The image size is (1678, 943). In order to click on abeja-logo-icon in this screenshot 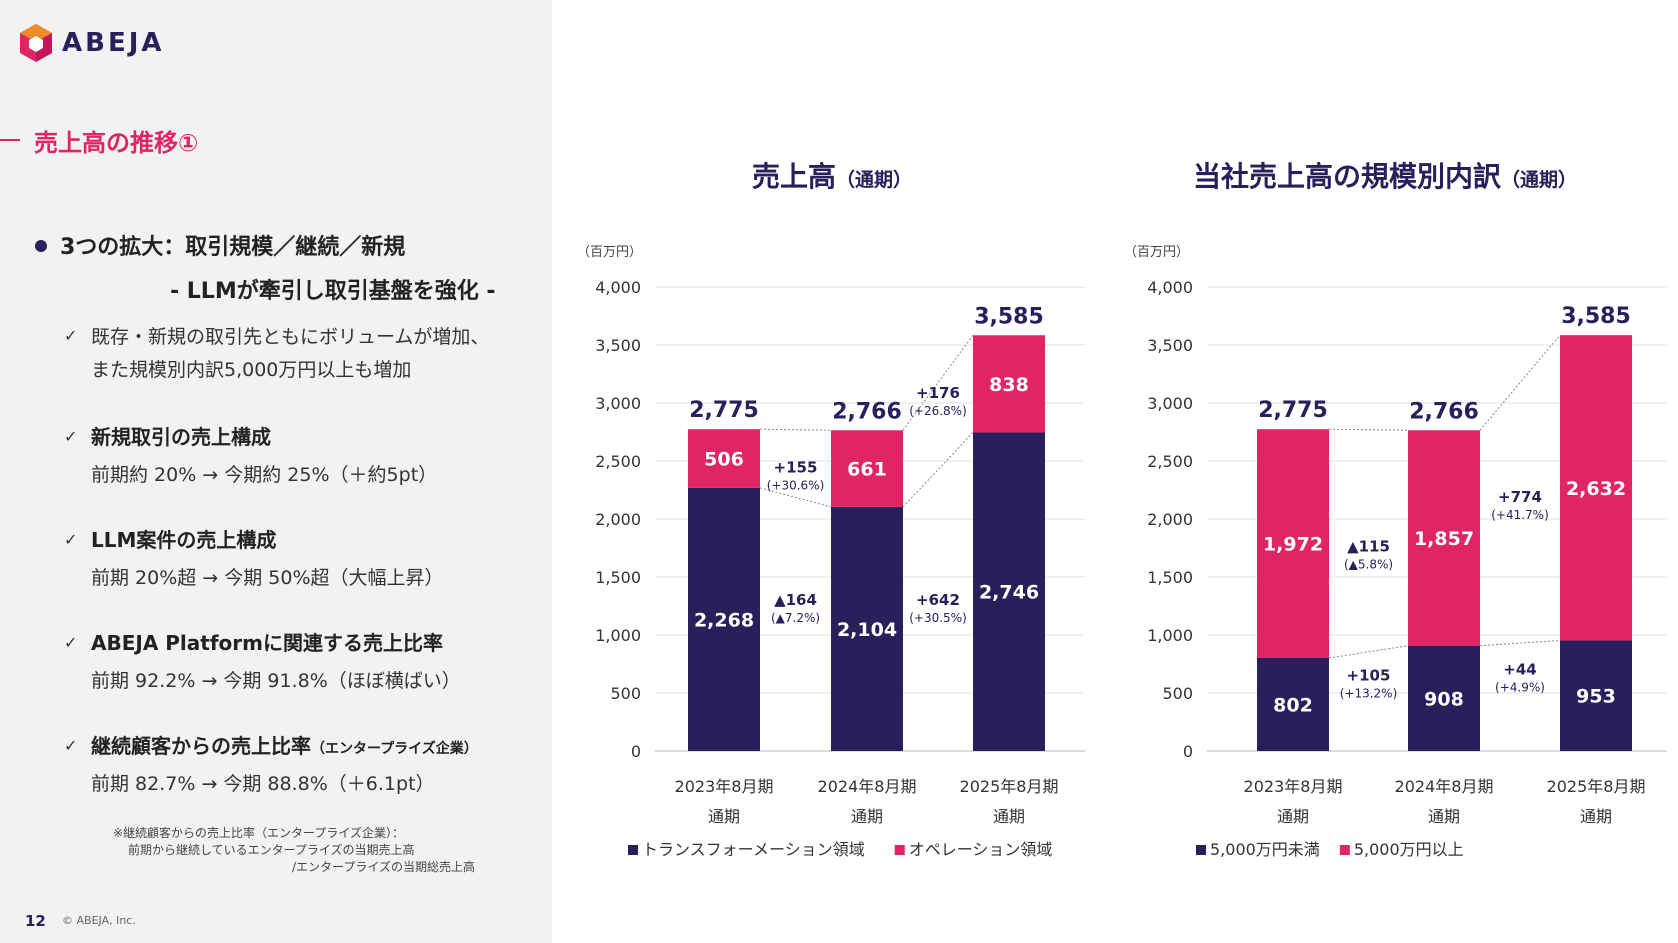, I will do `click(36, 43)`.